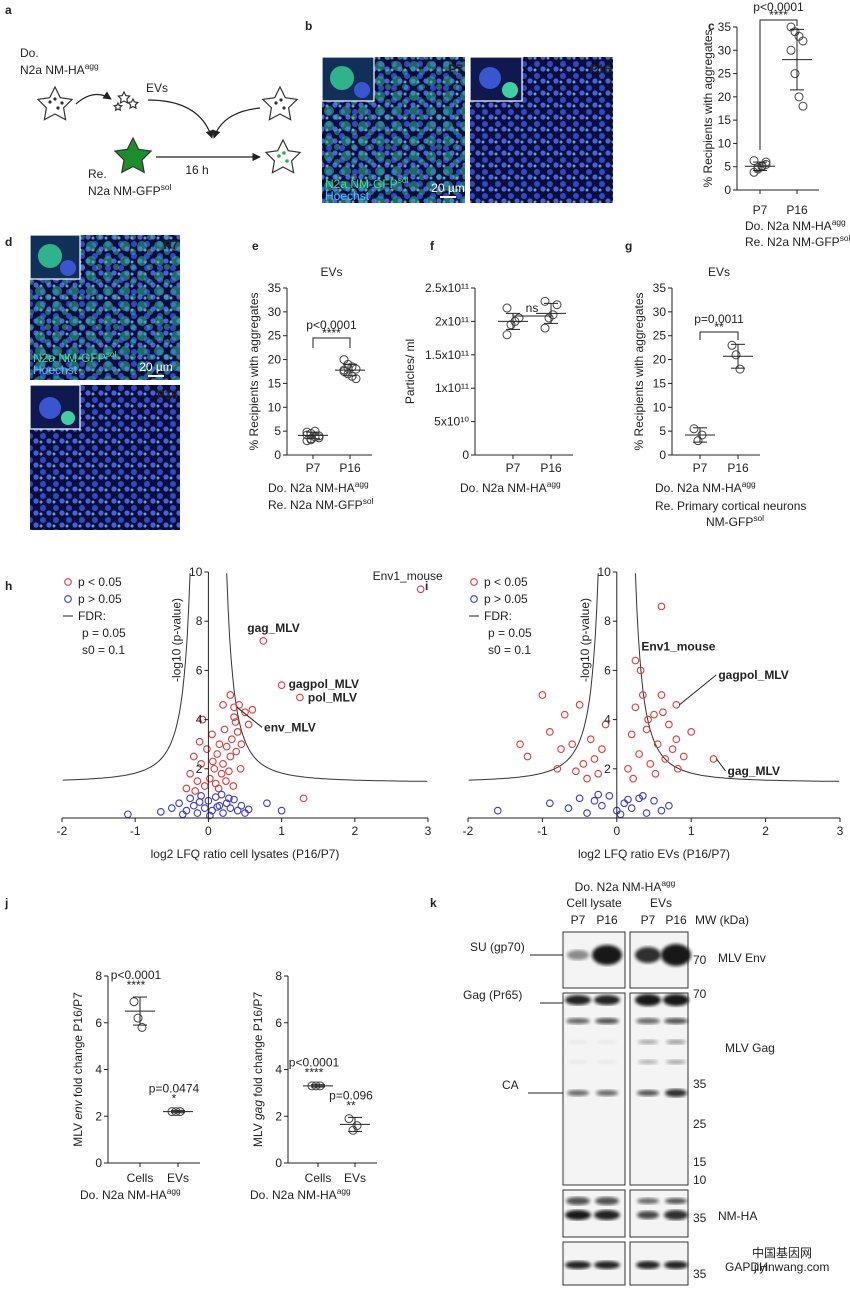  Describe the element at coordinates (180, 119) in the screenshot. I see `arrow` at that location.